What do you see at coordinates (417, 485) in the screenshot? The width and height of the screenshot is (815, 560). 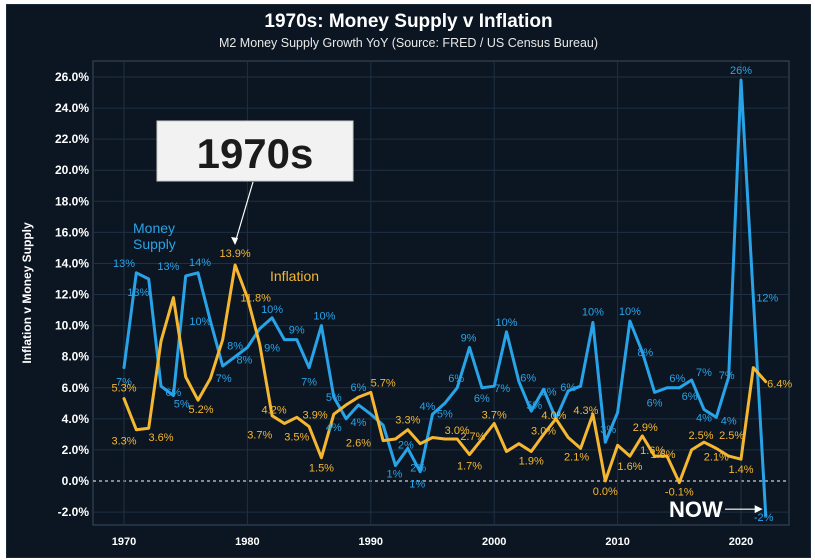 I see `money-data-label: 1%` at bounding box center [417, 485].